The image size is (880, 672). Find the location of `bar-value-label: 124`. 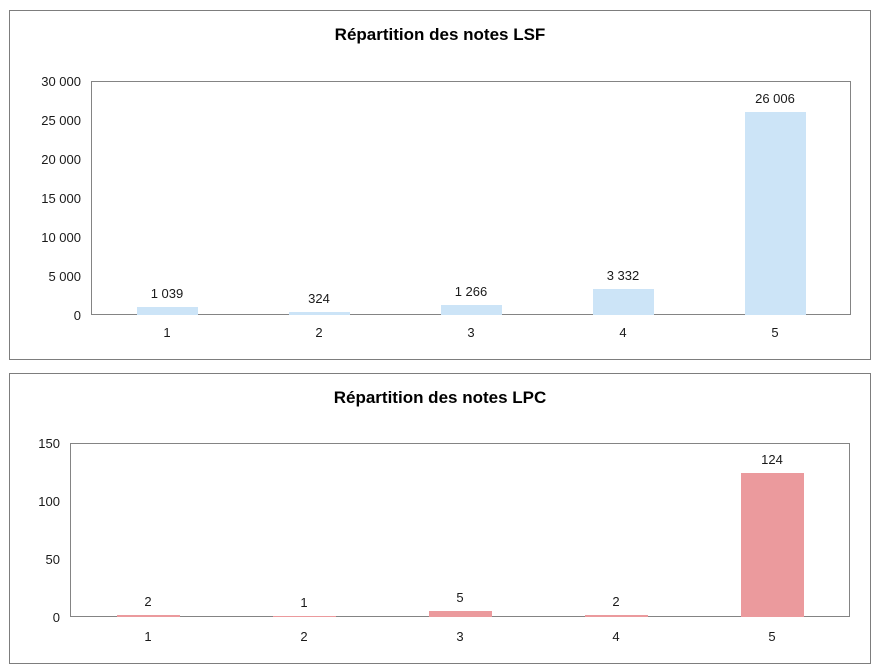

bar-value-label: 124 is located at coordinates (772, 460).